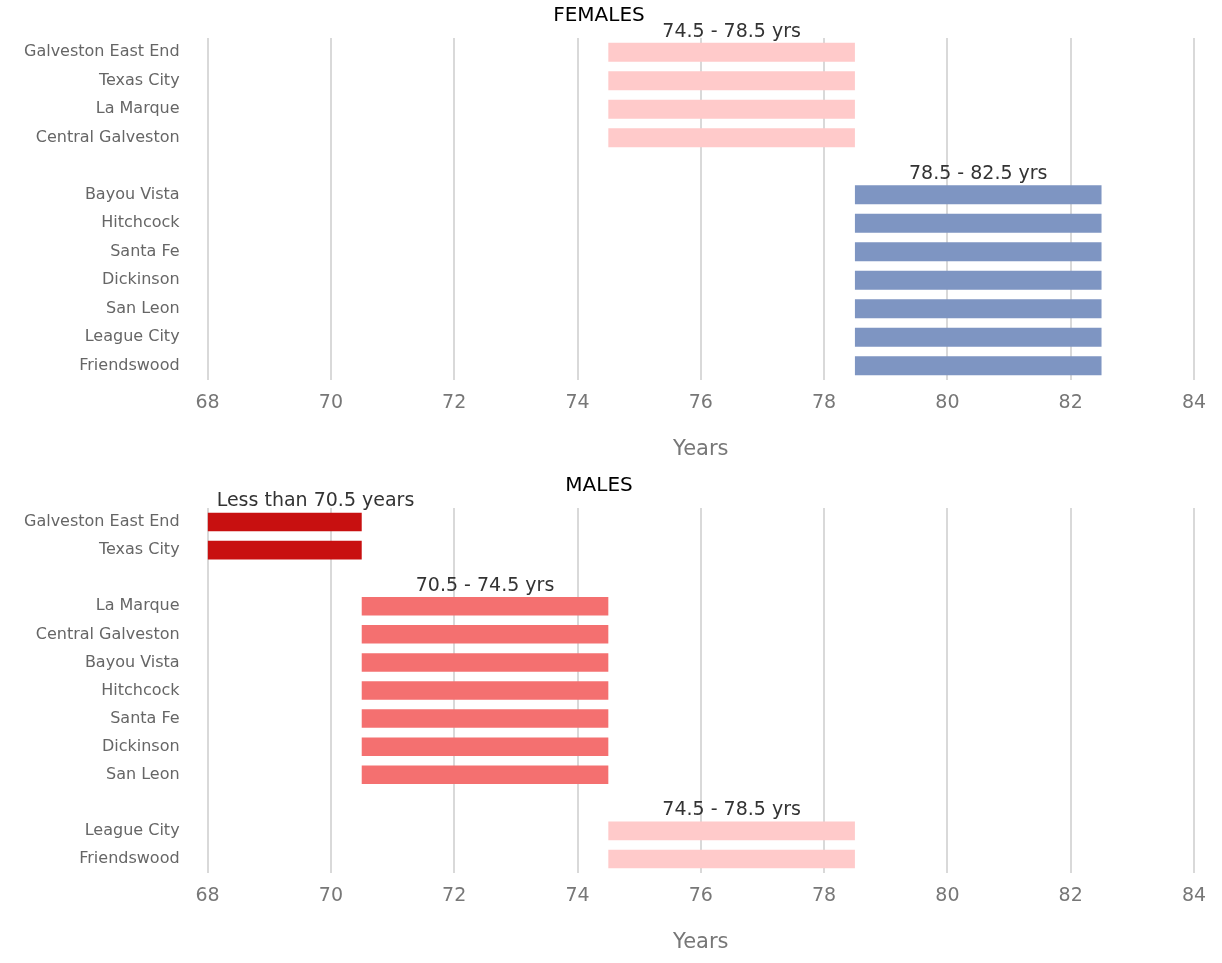 The height and width of the screenshot is (963, 1222). Describe the element at coordinates (485, 583) in the screenshot. I see `annotation: 70.5 - 74.5 yrs` at that location.